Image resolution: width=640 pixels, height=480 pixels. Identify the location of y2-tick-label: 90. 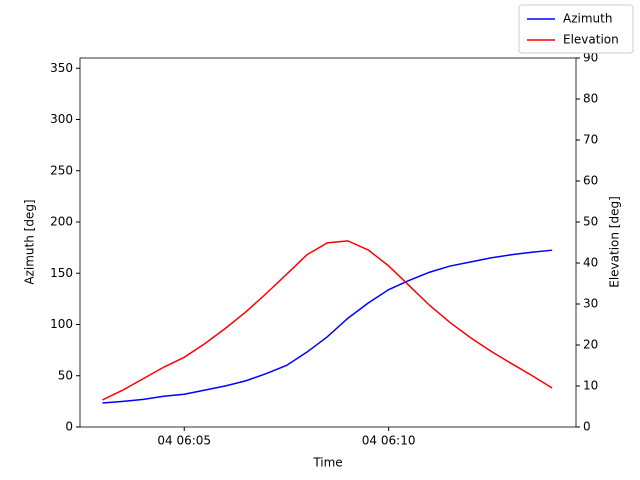
(590, 58).